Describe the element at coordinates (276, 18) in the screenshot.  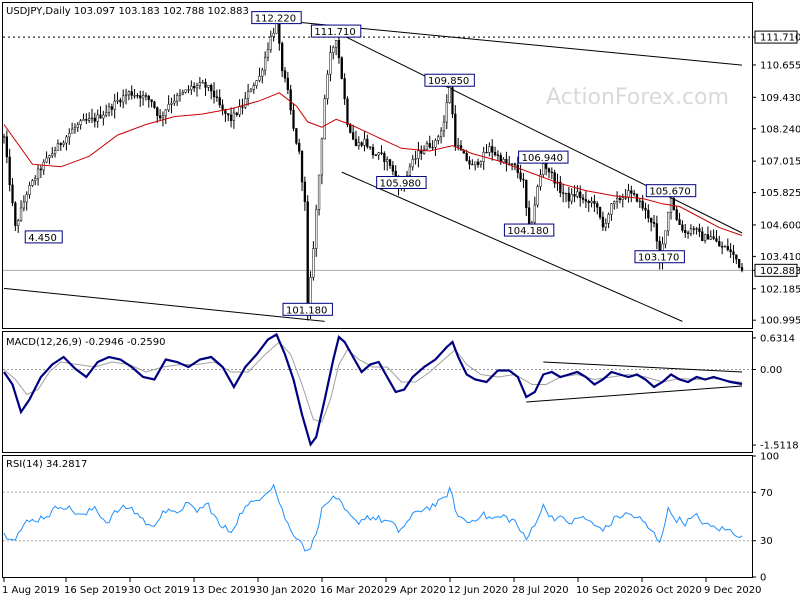
I see `annotation-112.220: 112.220` at that location.